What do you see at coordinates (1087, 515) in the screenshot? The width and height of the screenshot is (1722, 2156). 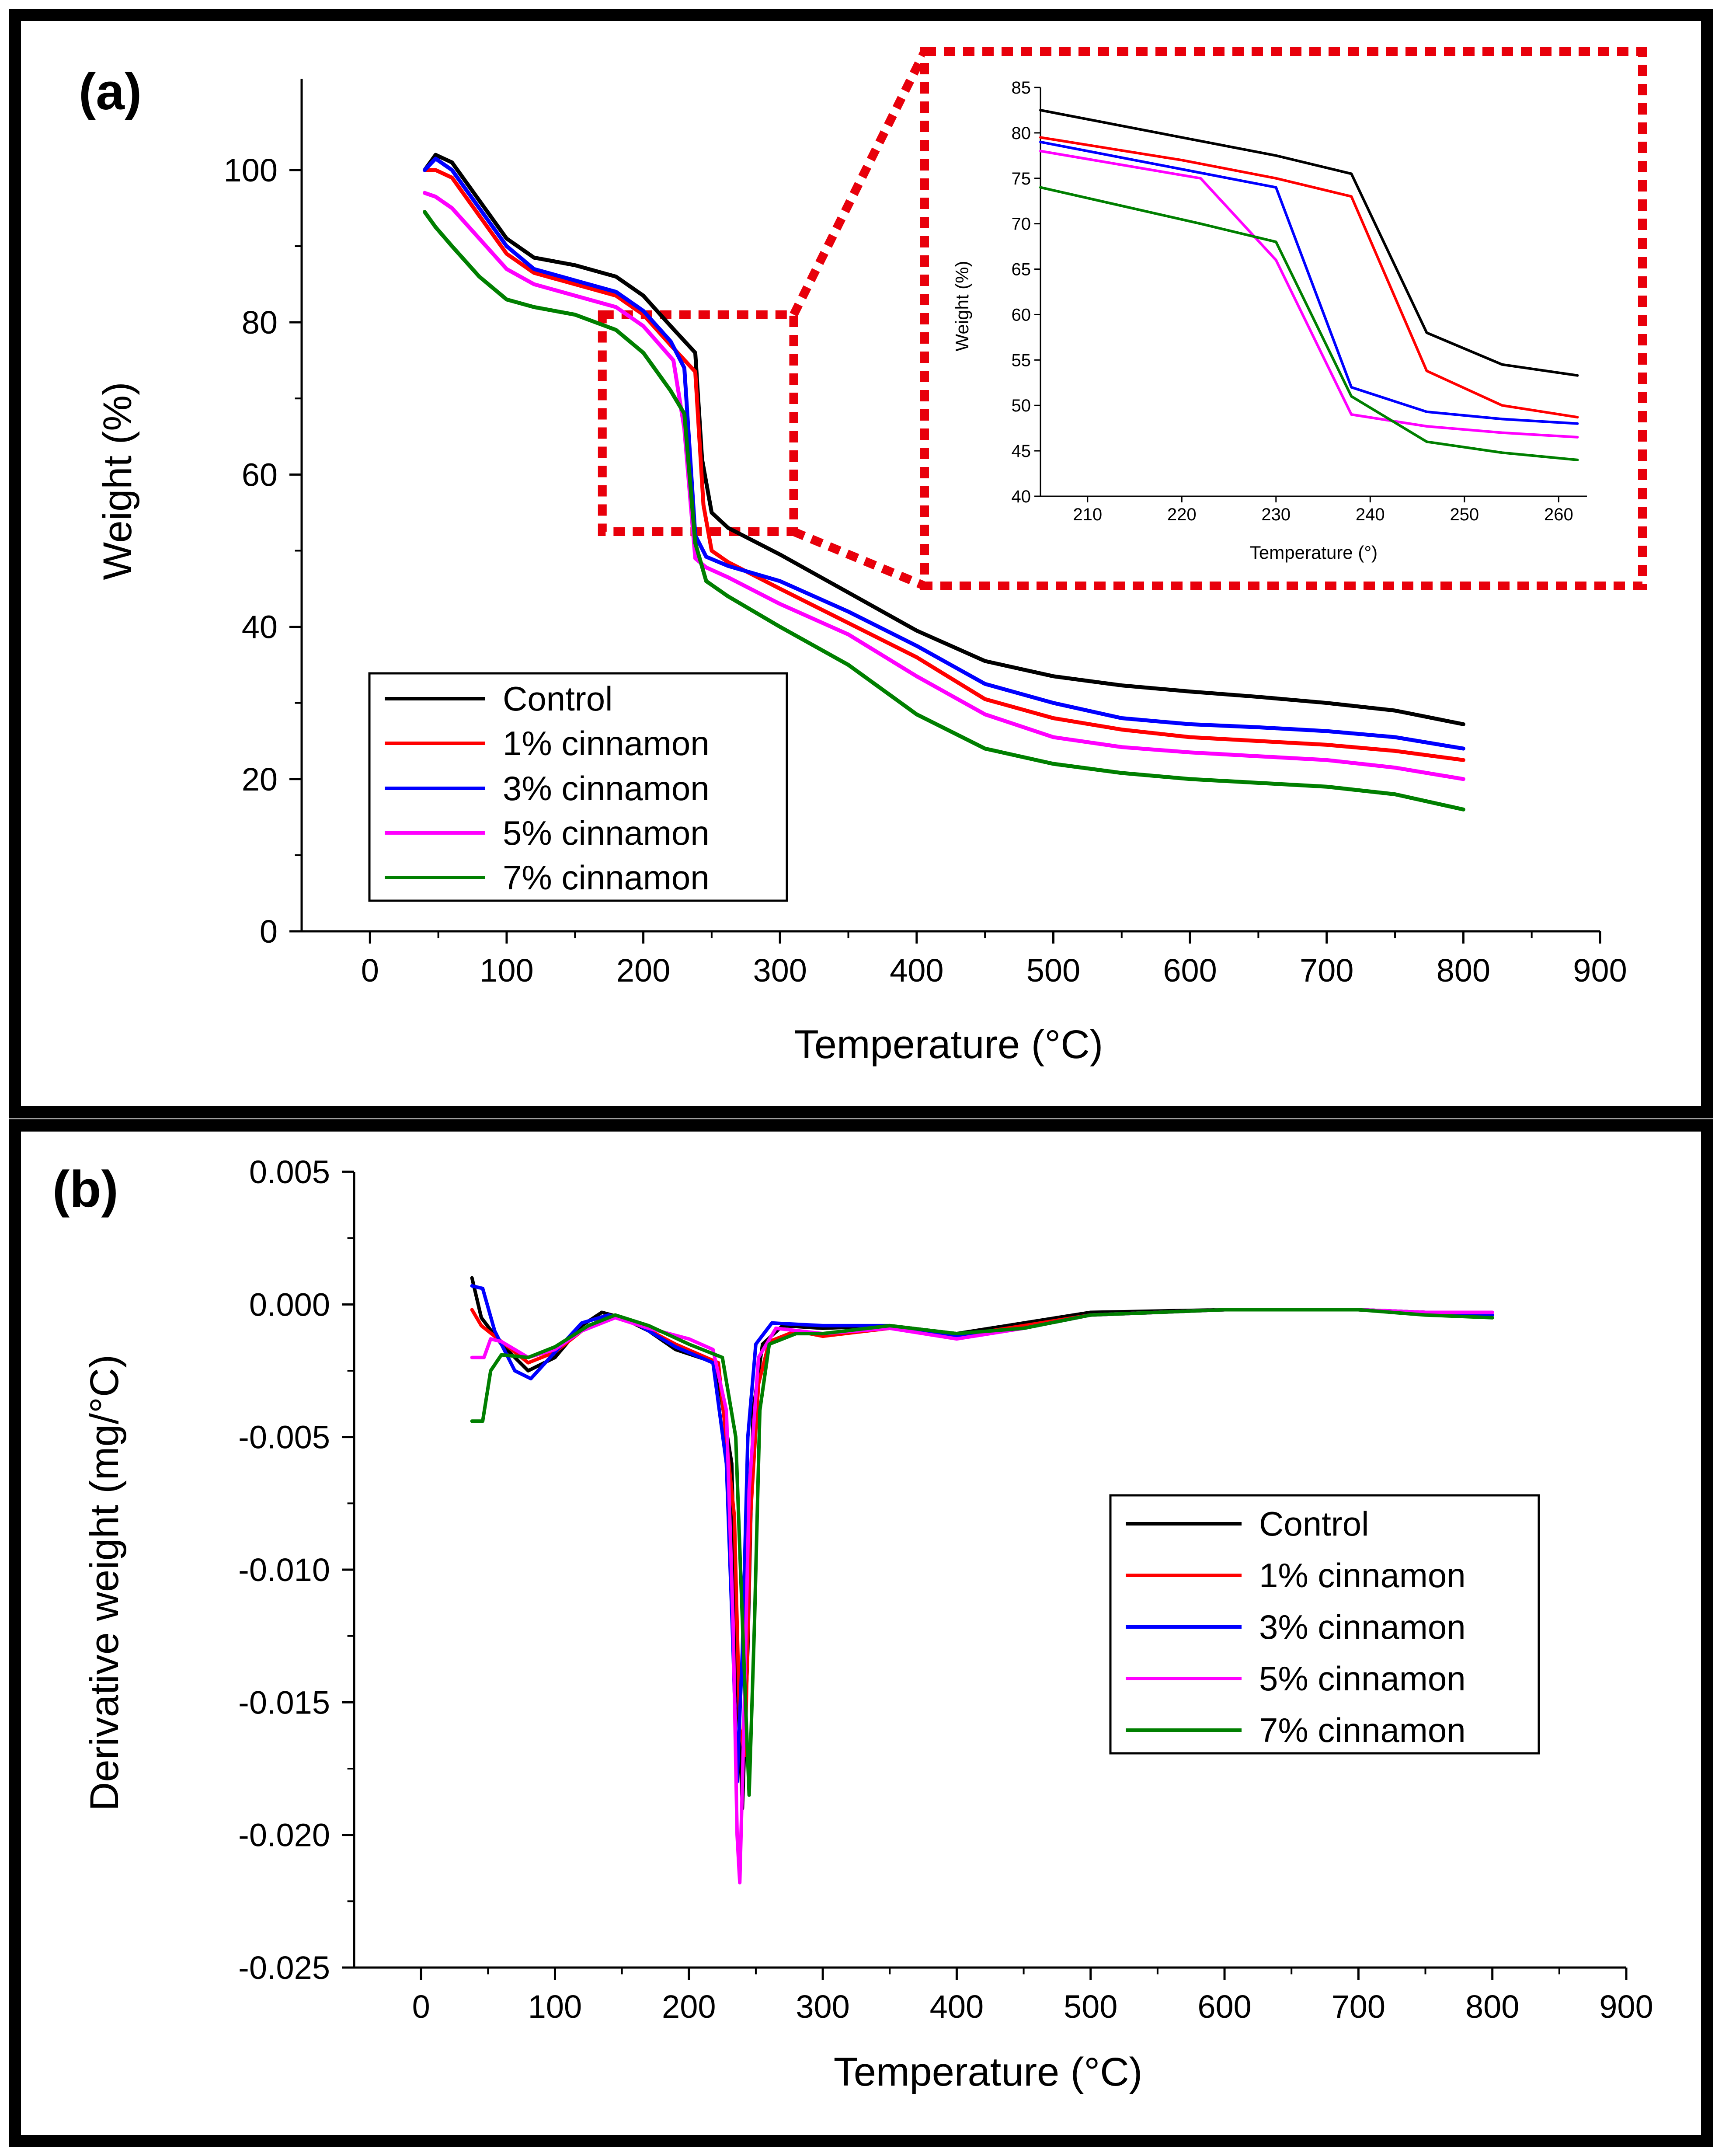 I see `inset-xtick-label: 210` at bounding box center [1087, 515].